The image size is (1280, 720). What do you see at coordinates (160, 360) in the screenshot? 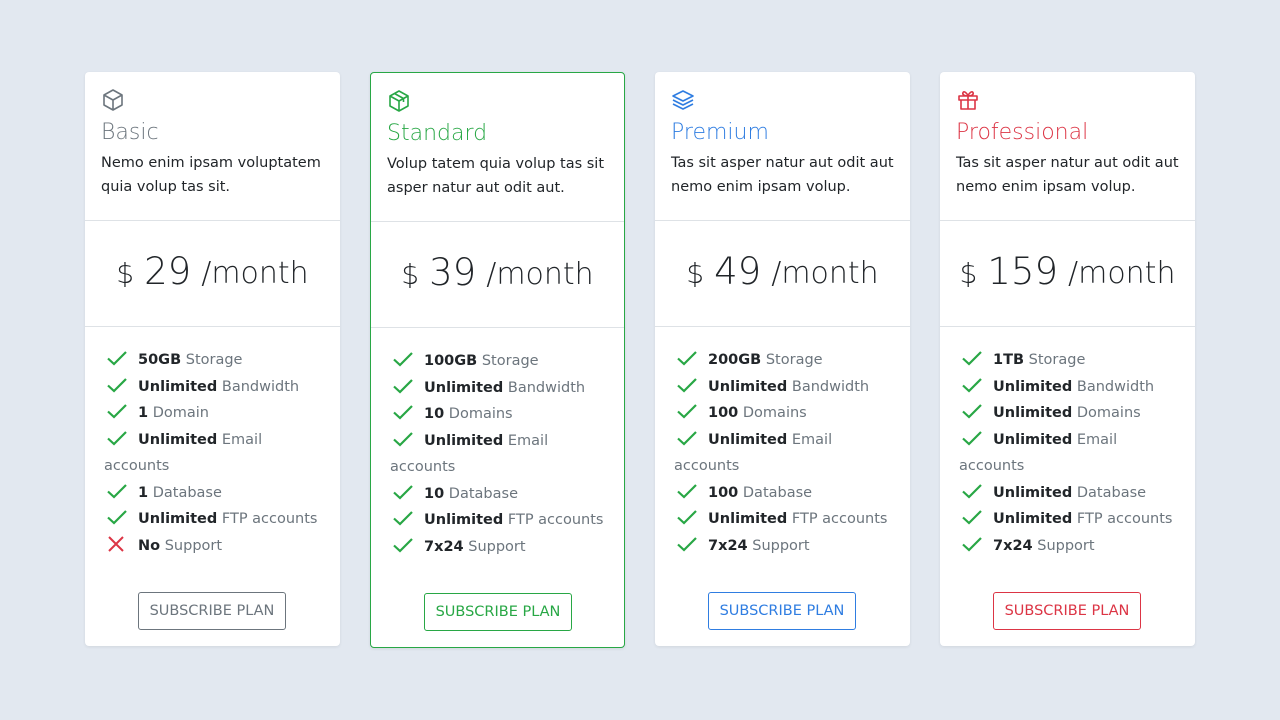
I see `feature-highlight: 50GB` at bounding box center [160, 360].